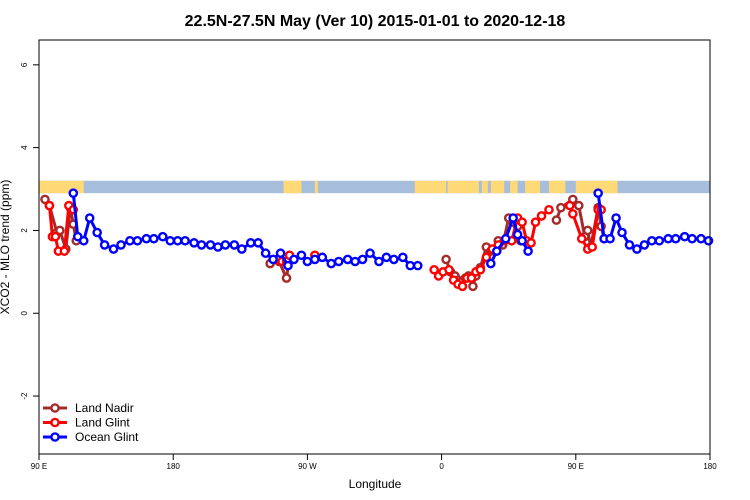  What do you see at coordinates (24, 312) in the screenshot?
I see `y-tick-label: 0` at bounding box center [24, 312].